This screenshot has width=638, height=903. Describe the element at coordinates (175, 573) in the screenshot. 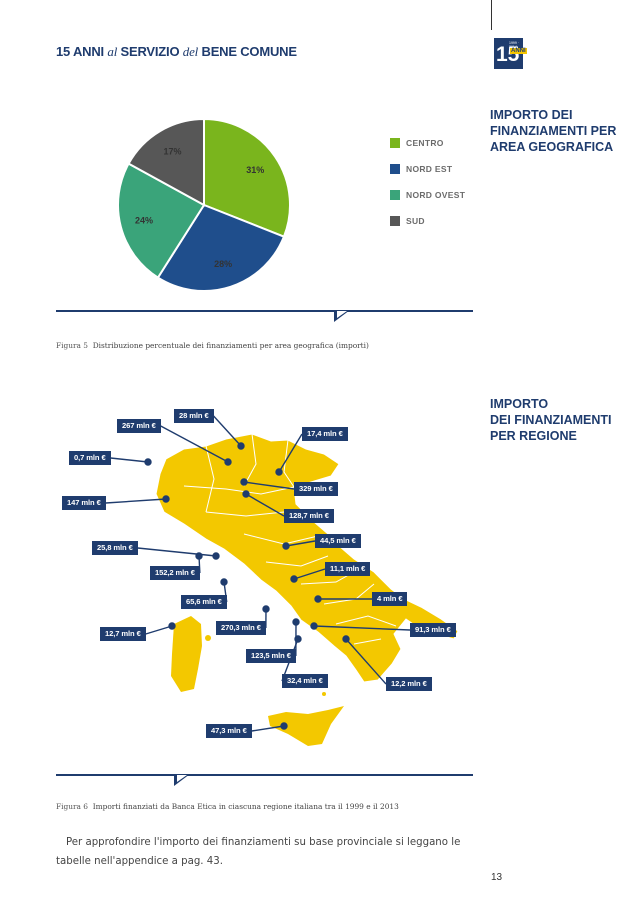

I see `region-amount-label: 152,2 mln €` at that location.